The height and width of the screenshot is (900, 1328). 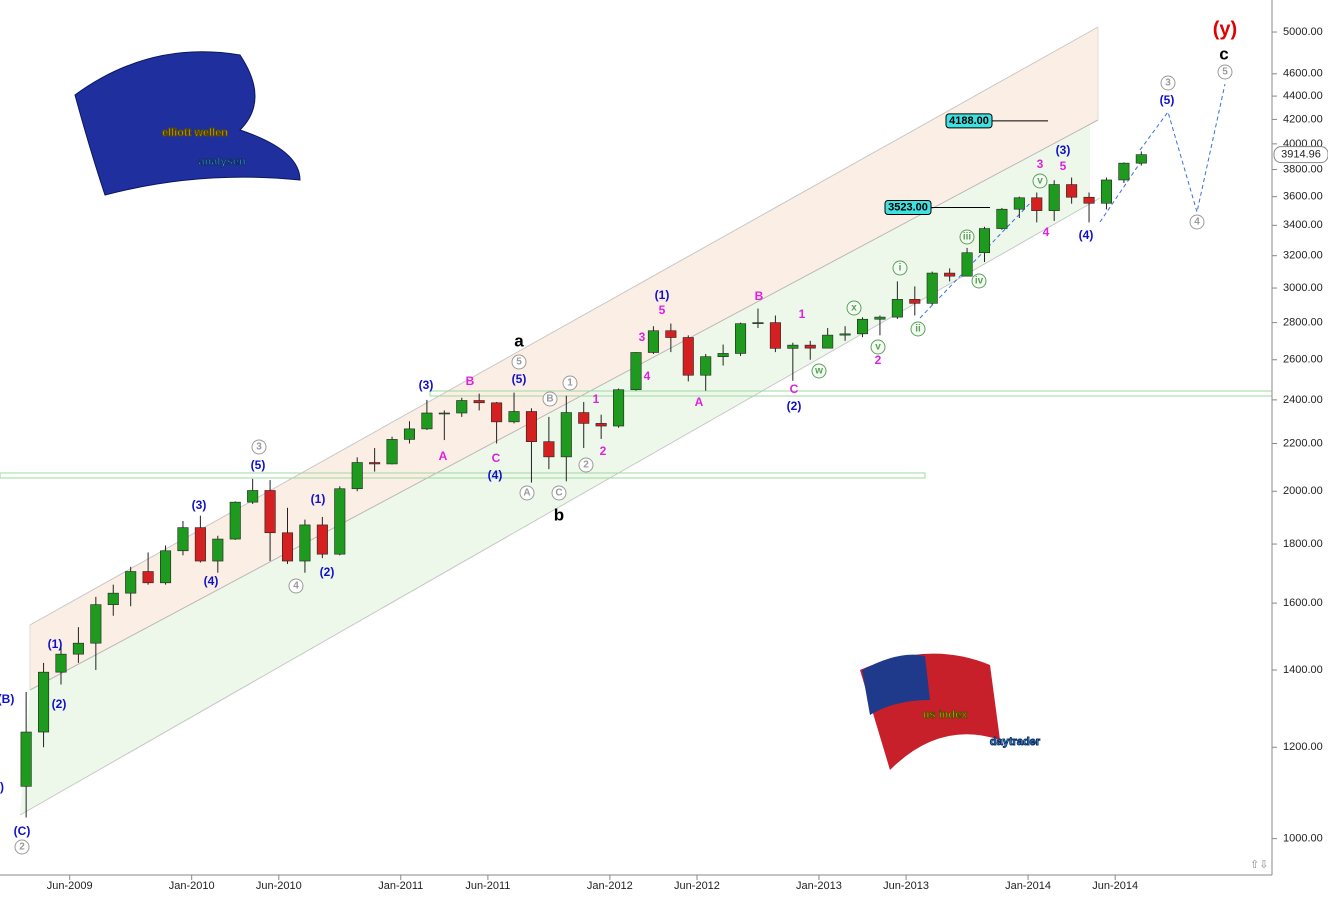 I want to click on x-tick-label: Jun-2010, so click(x=279, y=886).